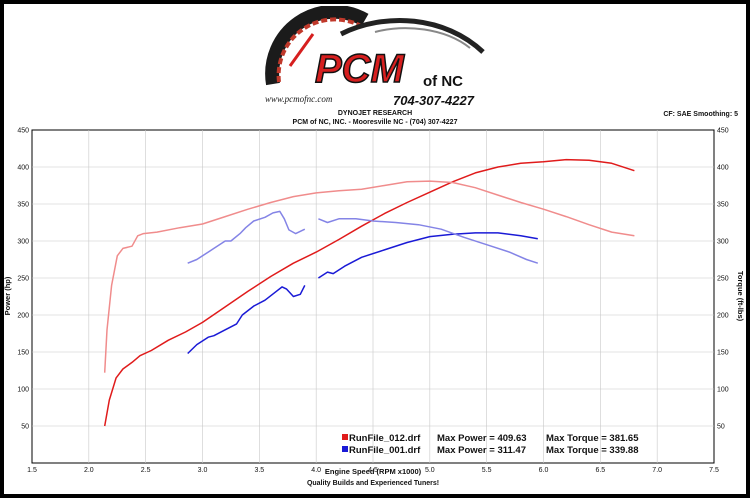  Describe the element at coordinates (316, 470) in the screenshot. I see `x-tick-label: 4.0` at that location.